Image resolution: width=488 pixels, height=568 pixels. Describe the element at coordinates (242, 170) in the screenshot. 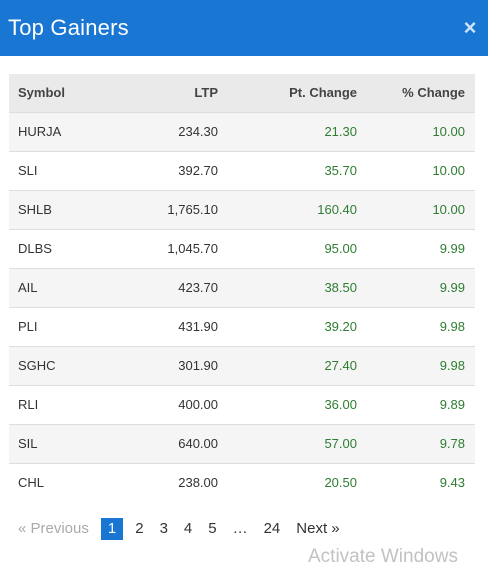

I see `table-row: SLI 392.70 35.70 10.00` at that location.